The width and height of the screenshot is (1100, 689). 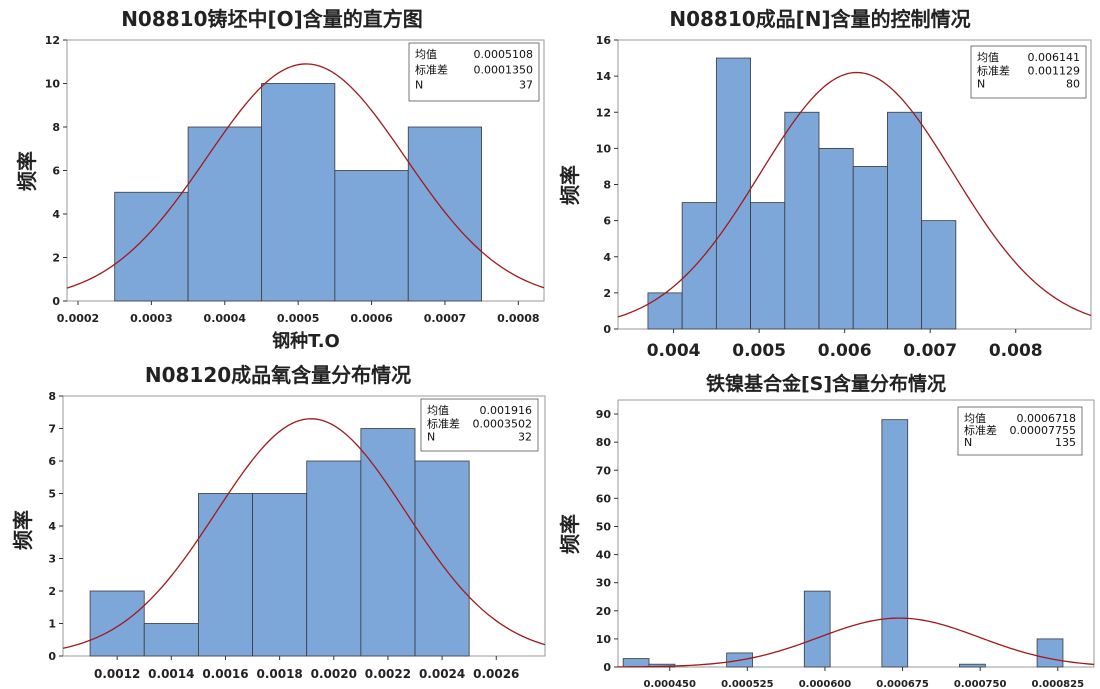 I want to click on stats-value: 0.001916, so click(x=506, y=410).